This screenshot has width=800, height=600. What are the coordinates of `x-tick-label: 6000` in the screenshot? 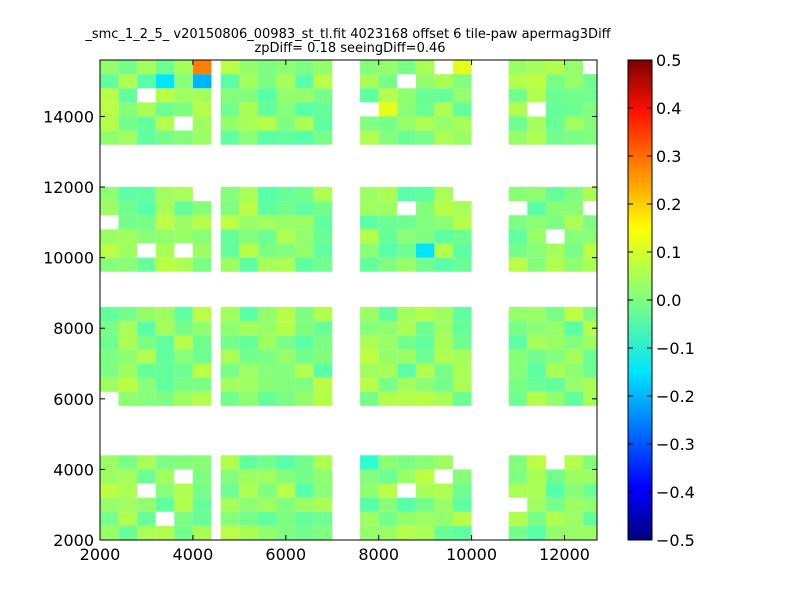 It's located at (285, 554).